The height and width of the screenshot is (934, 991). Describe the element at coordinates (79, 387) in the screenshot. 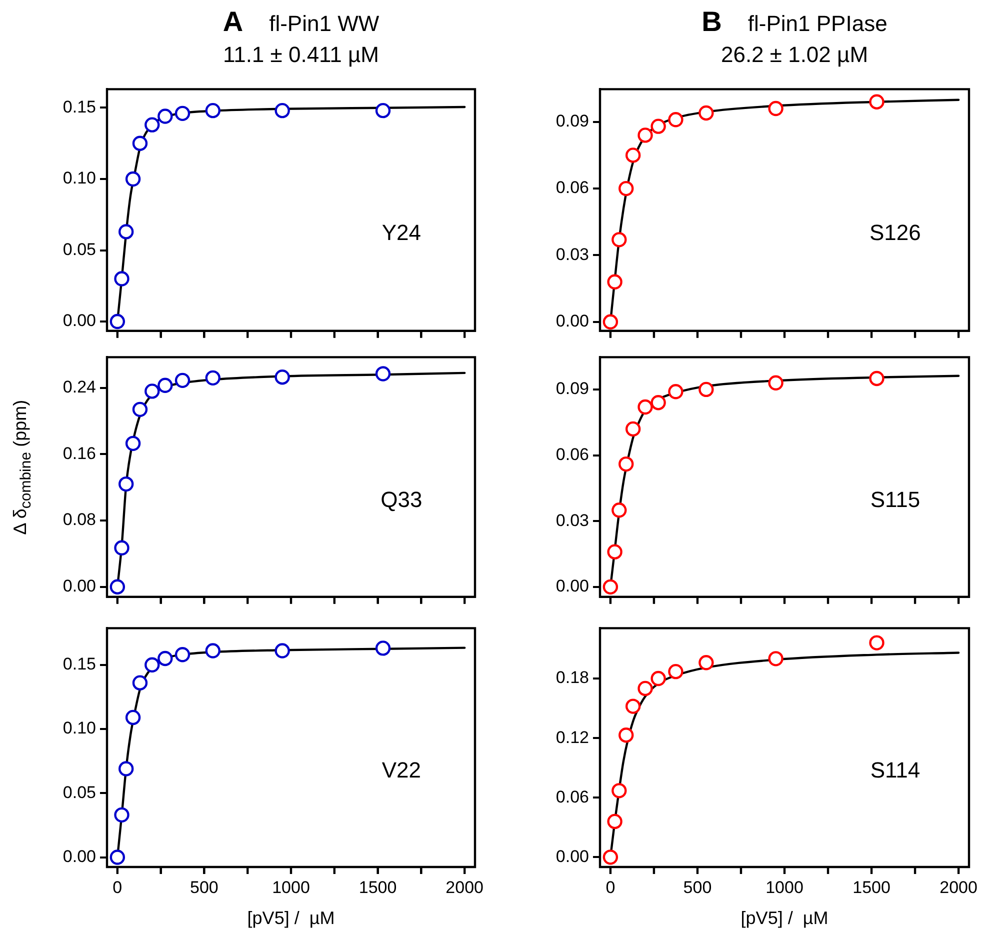

I see `y-tick-label: 0.24` at that location.